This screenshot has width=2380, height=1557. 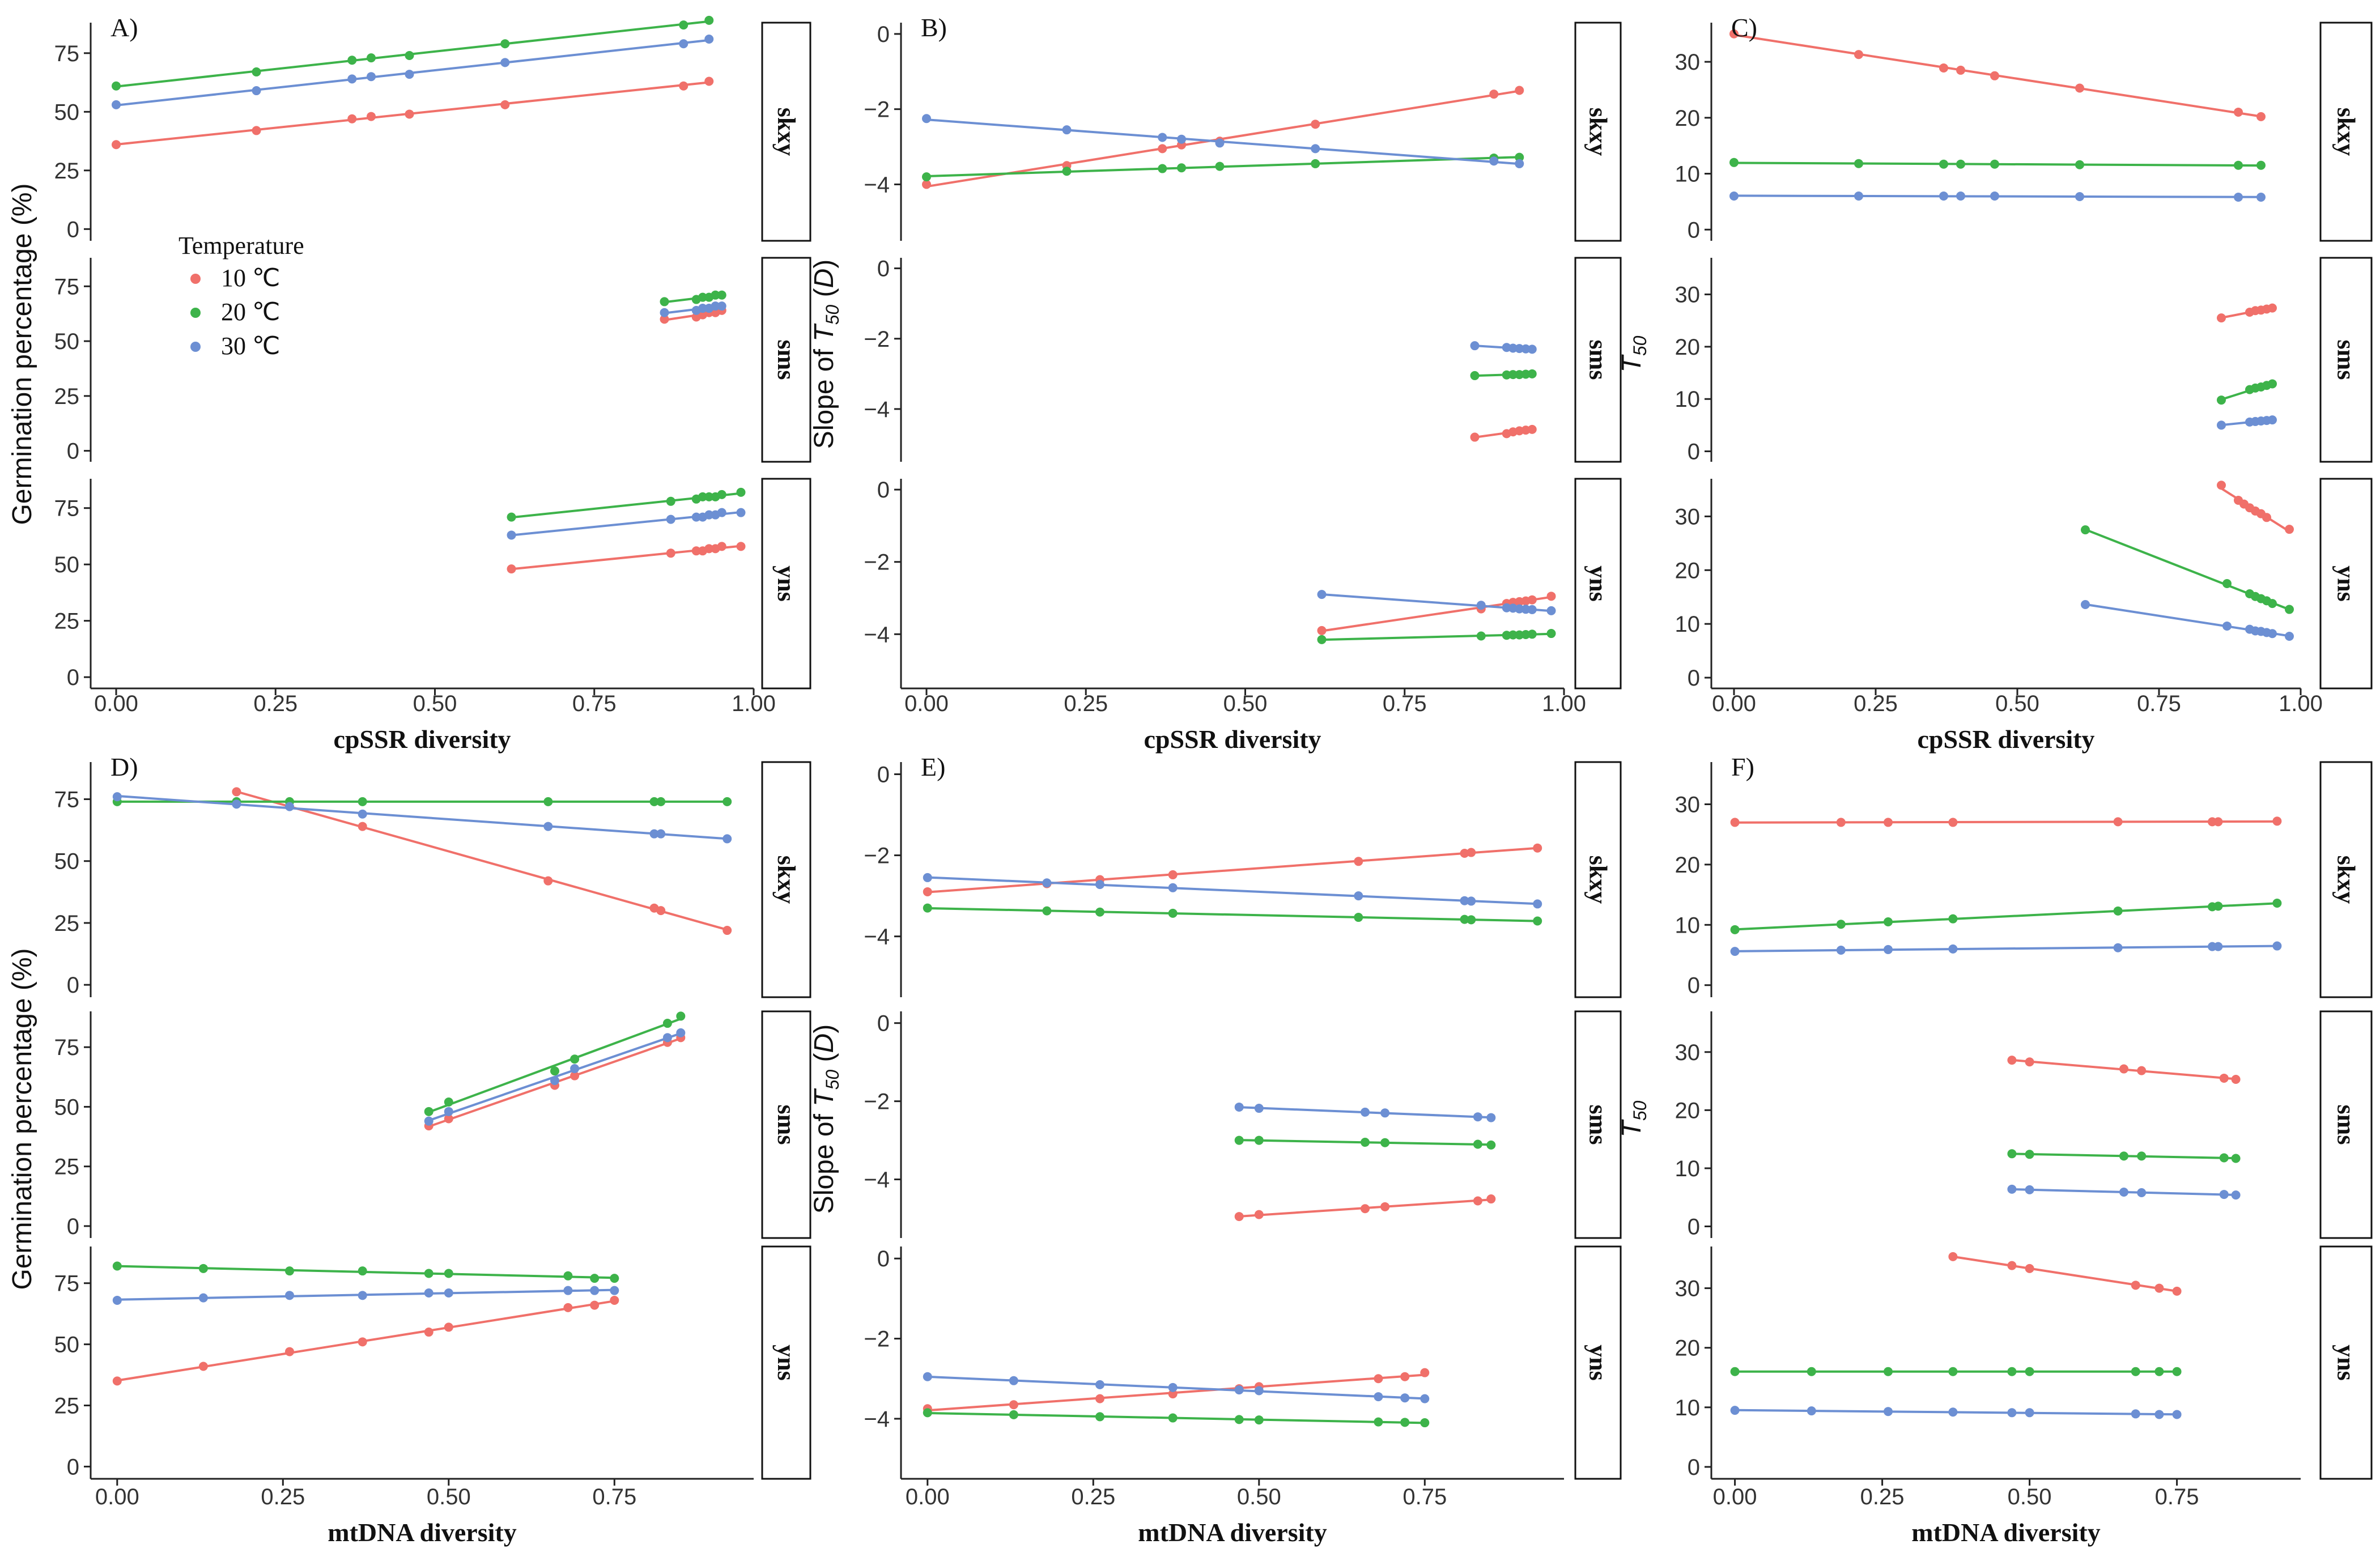 I want to click on facet-strip-label: sms, so click(x=2346, y=1125).